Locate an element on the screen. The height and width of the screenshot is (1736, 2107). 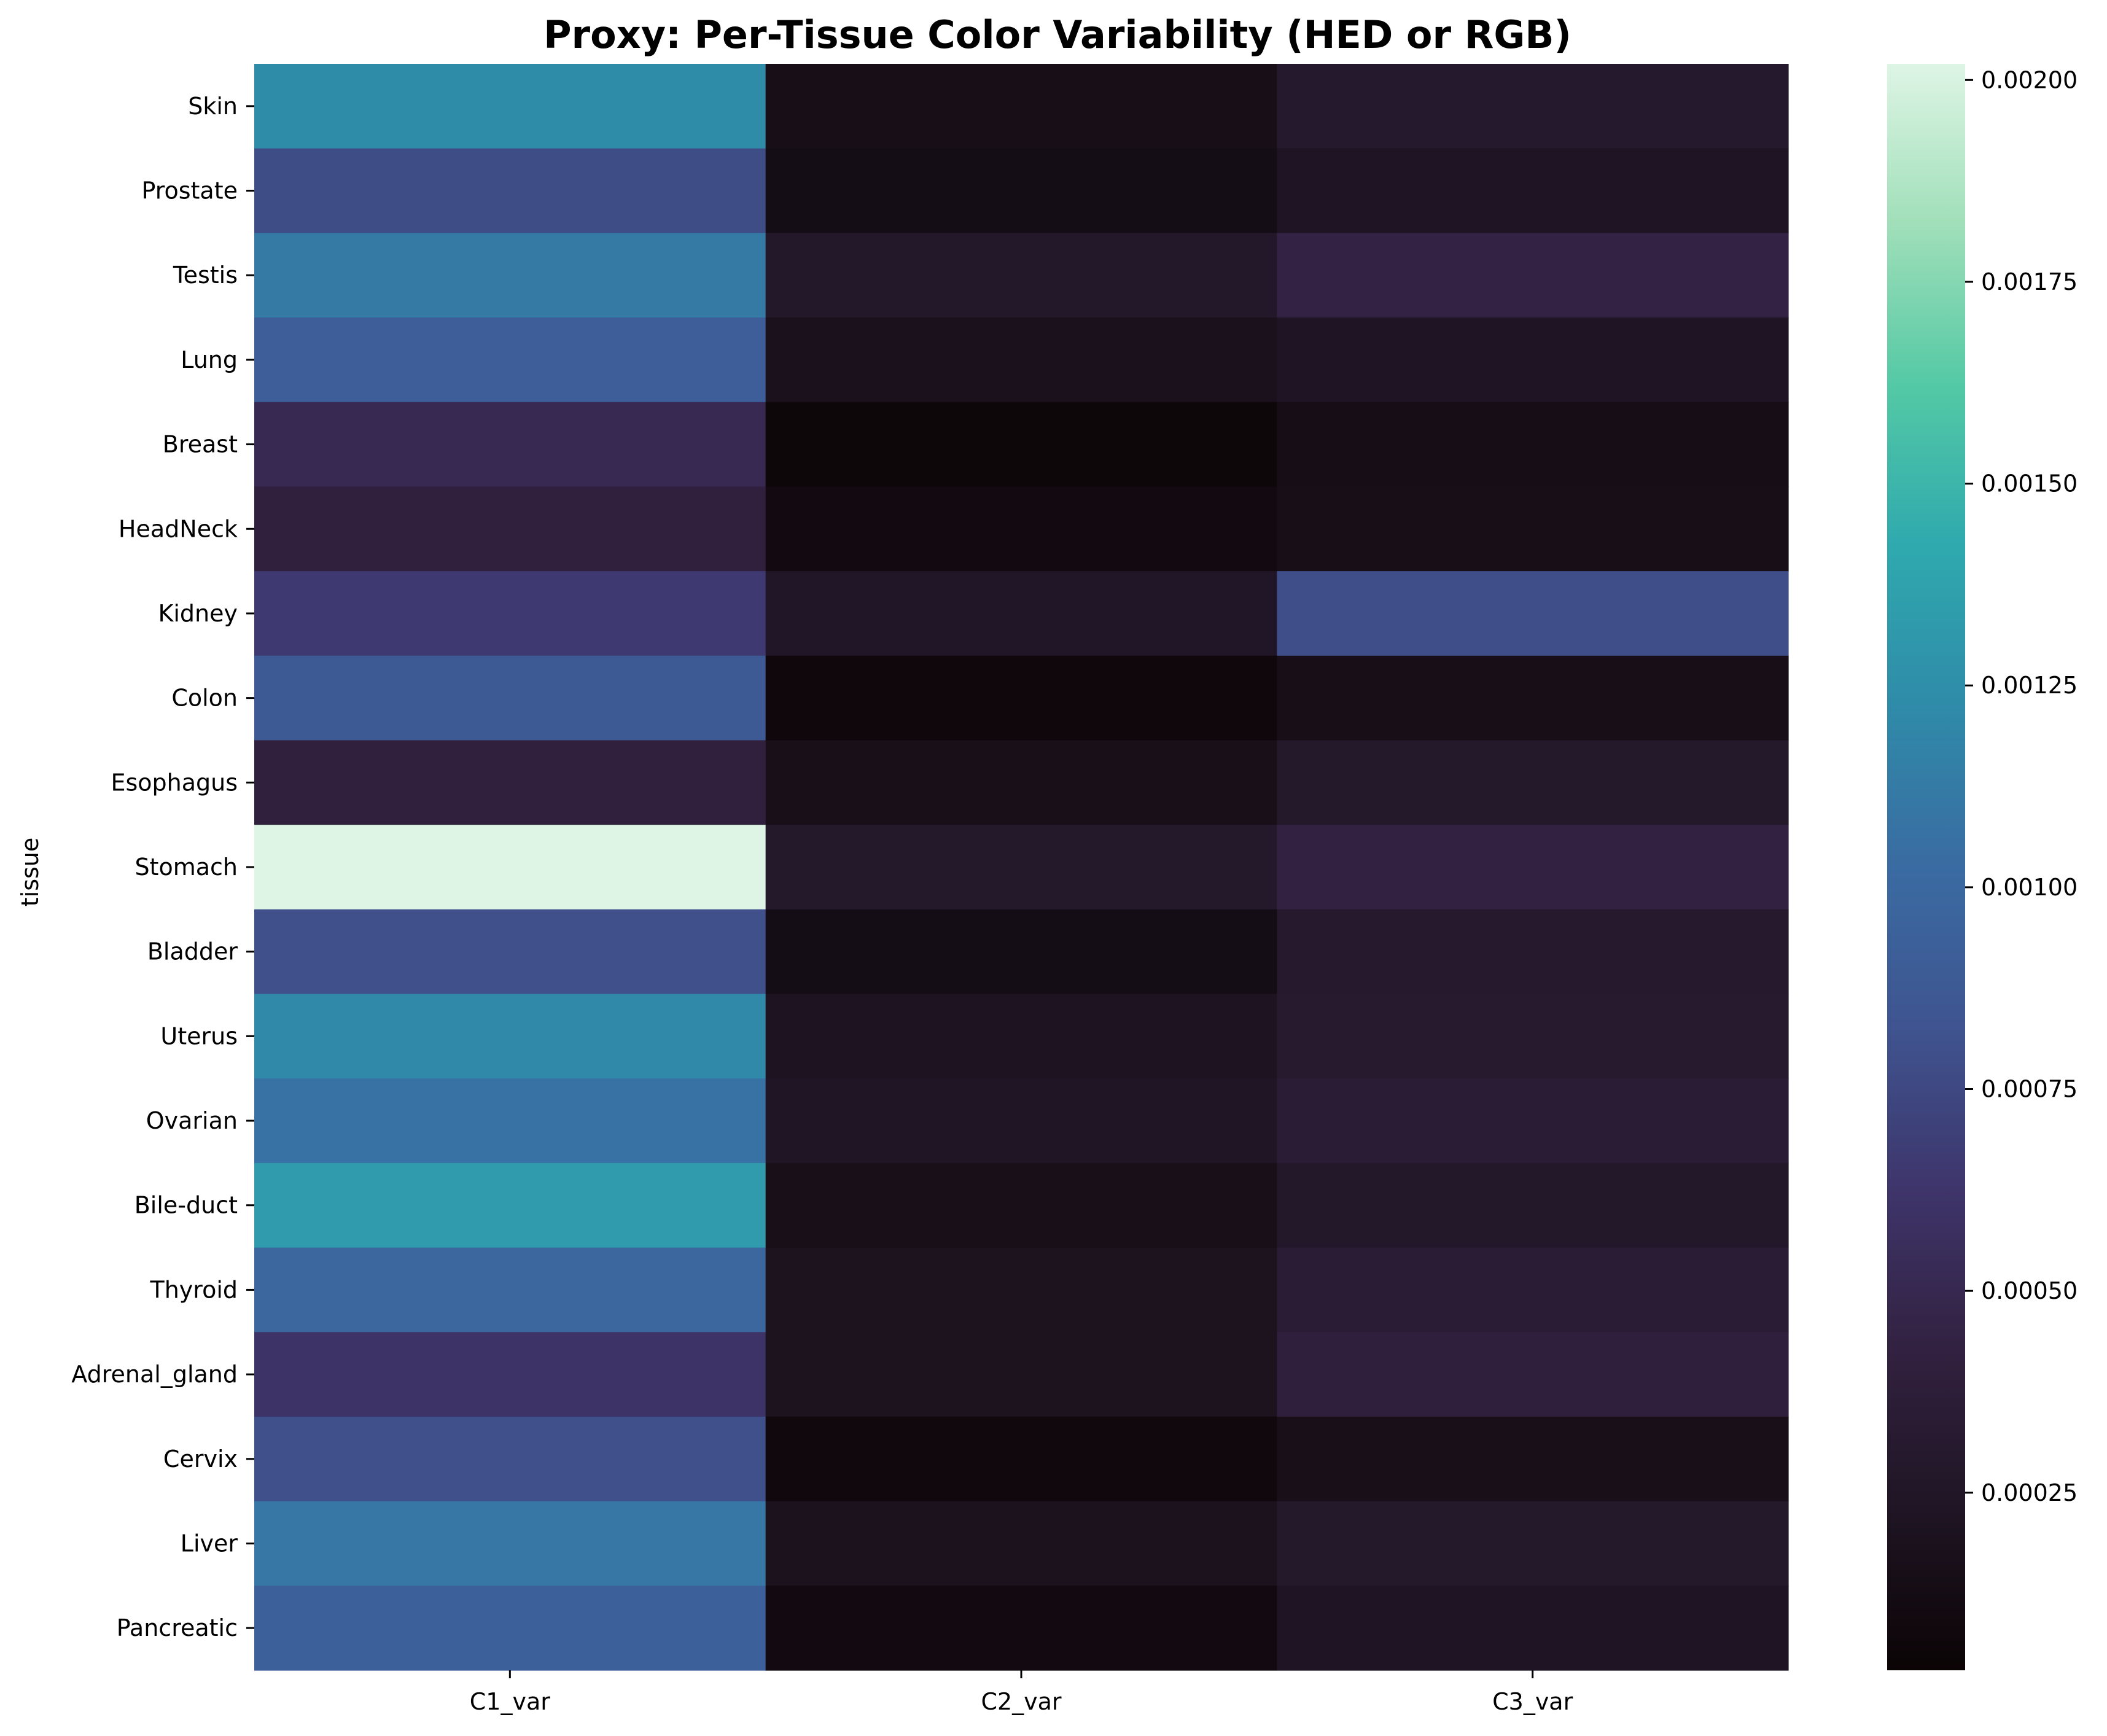
x-tick-label: C2_var is located at coordinates (1021, 1701).